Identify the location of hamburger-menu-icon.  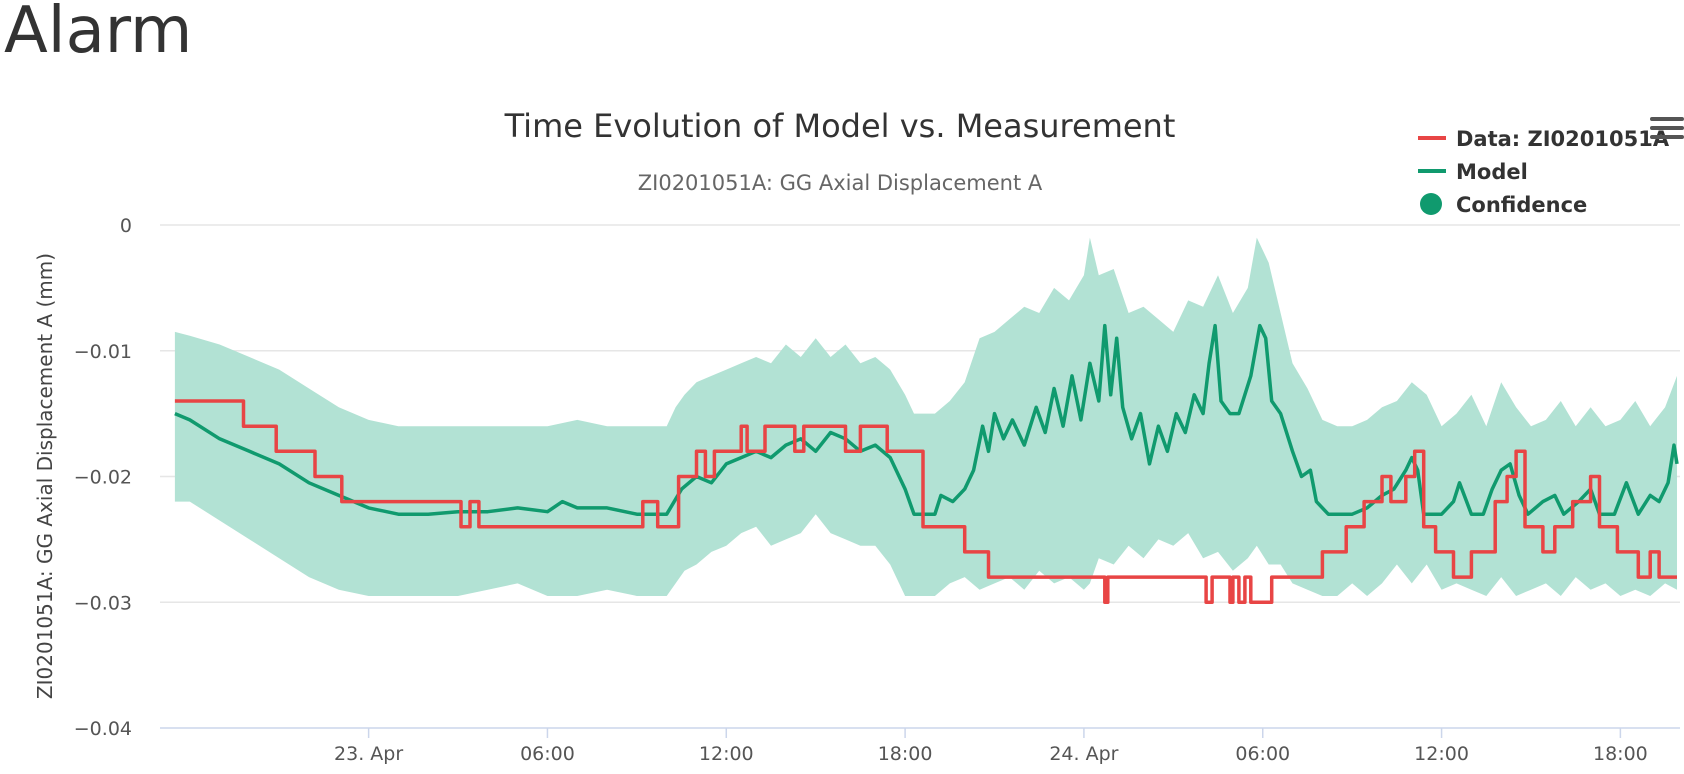
(1667, 119).